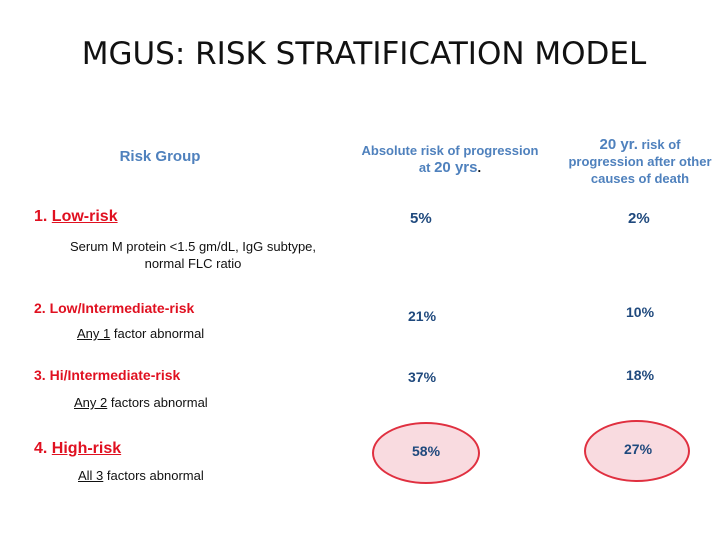 Image resolution: width=728 pixels, height=546 pixels. What do you see at coordinates (94, 333) in the screenshot?
I see `row2-description-count: Any 1` at bounding box center [94, 333].